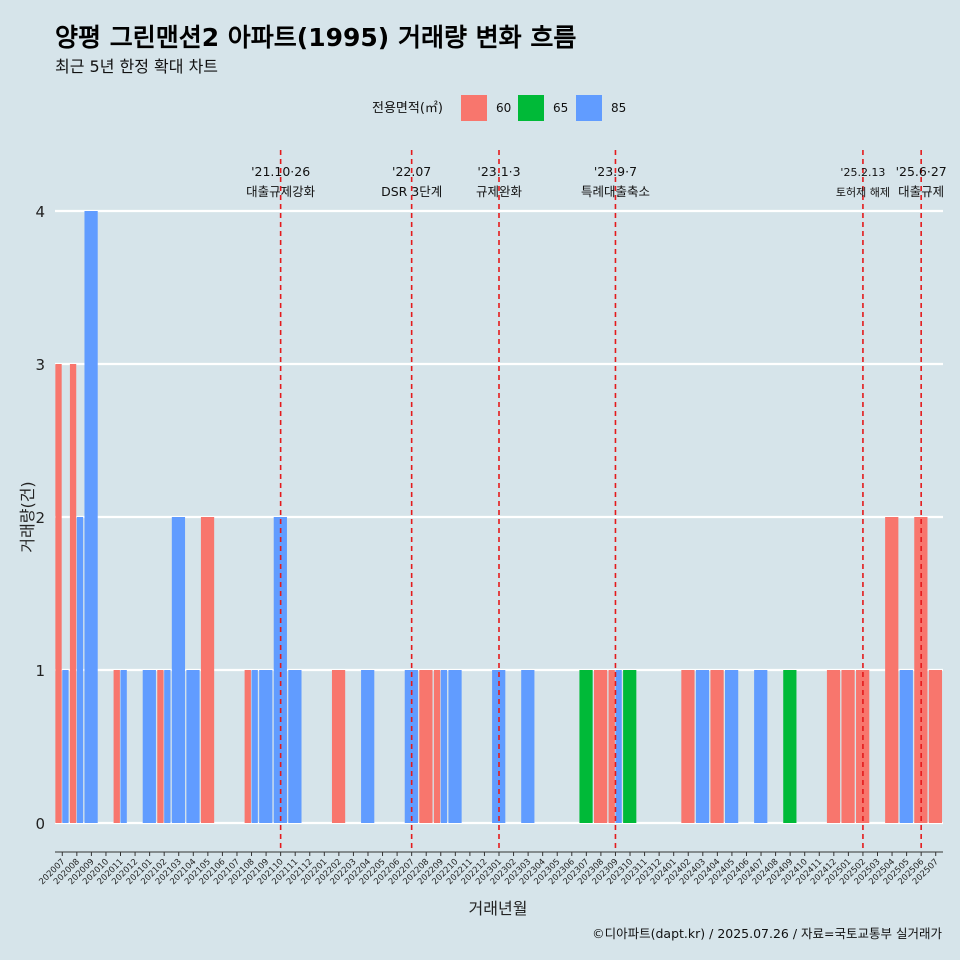 Image resolution: width=960 pixels, height=960 pixels. What do you see at coordinates (411, 171) in the screenshot?
I see `event-date-202207: '22.07` at bounding box center [411, 171].